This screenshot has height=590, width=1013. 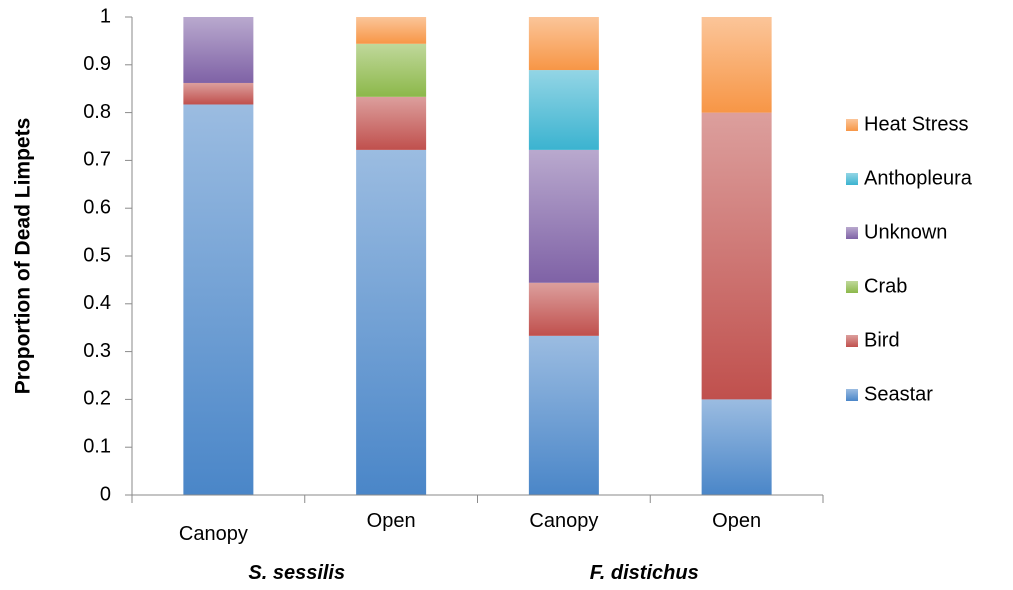 I want to click on x-group-label: S. sessilis, so click(x=296, y=573).